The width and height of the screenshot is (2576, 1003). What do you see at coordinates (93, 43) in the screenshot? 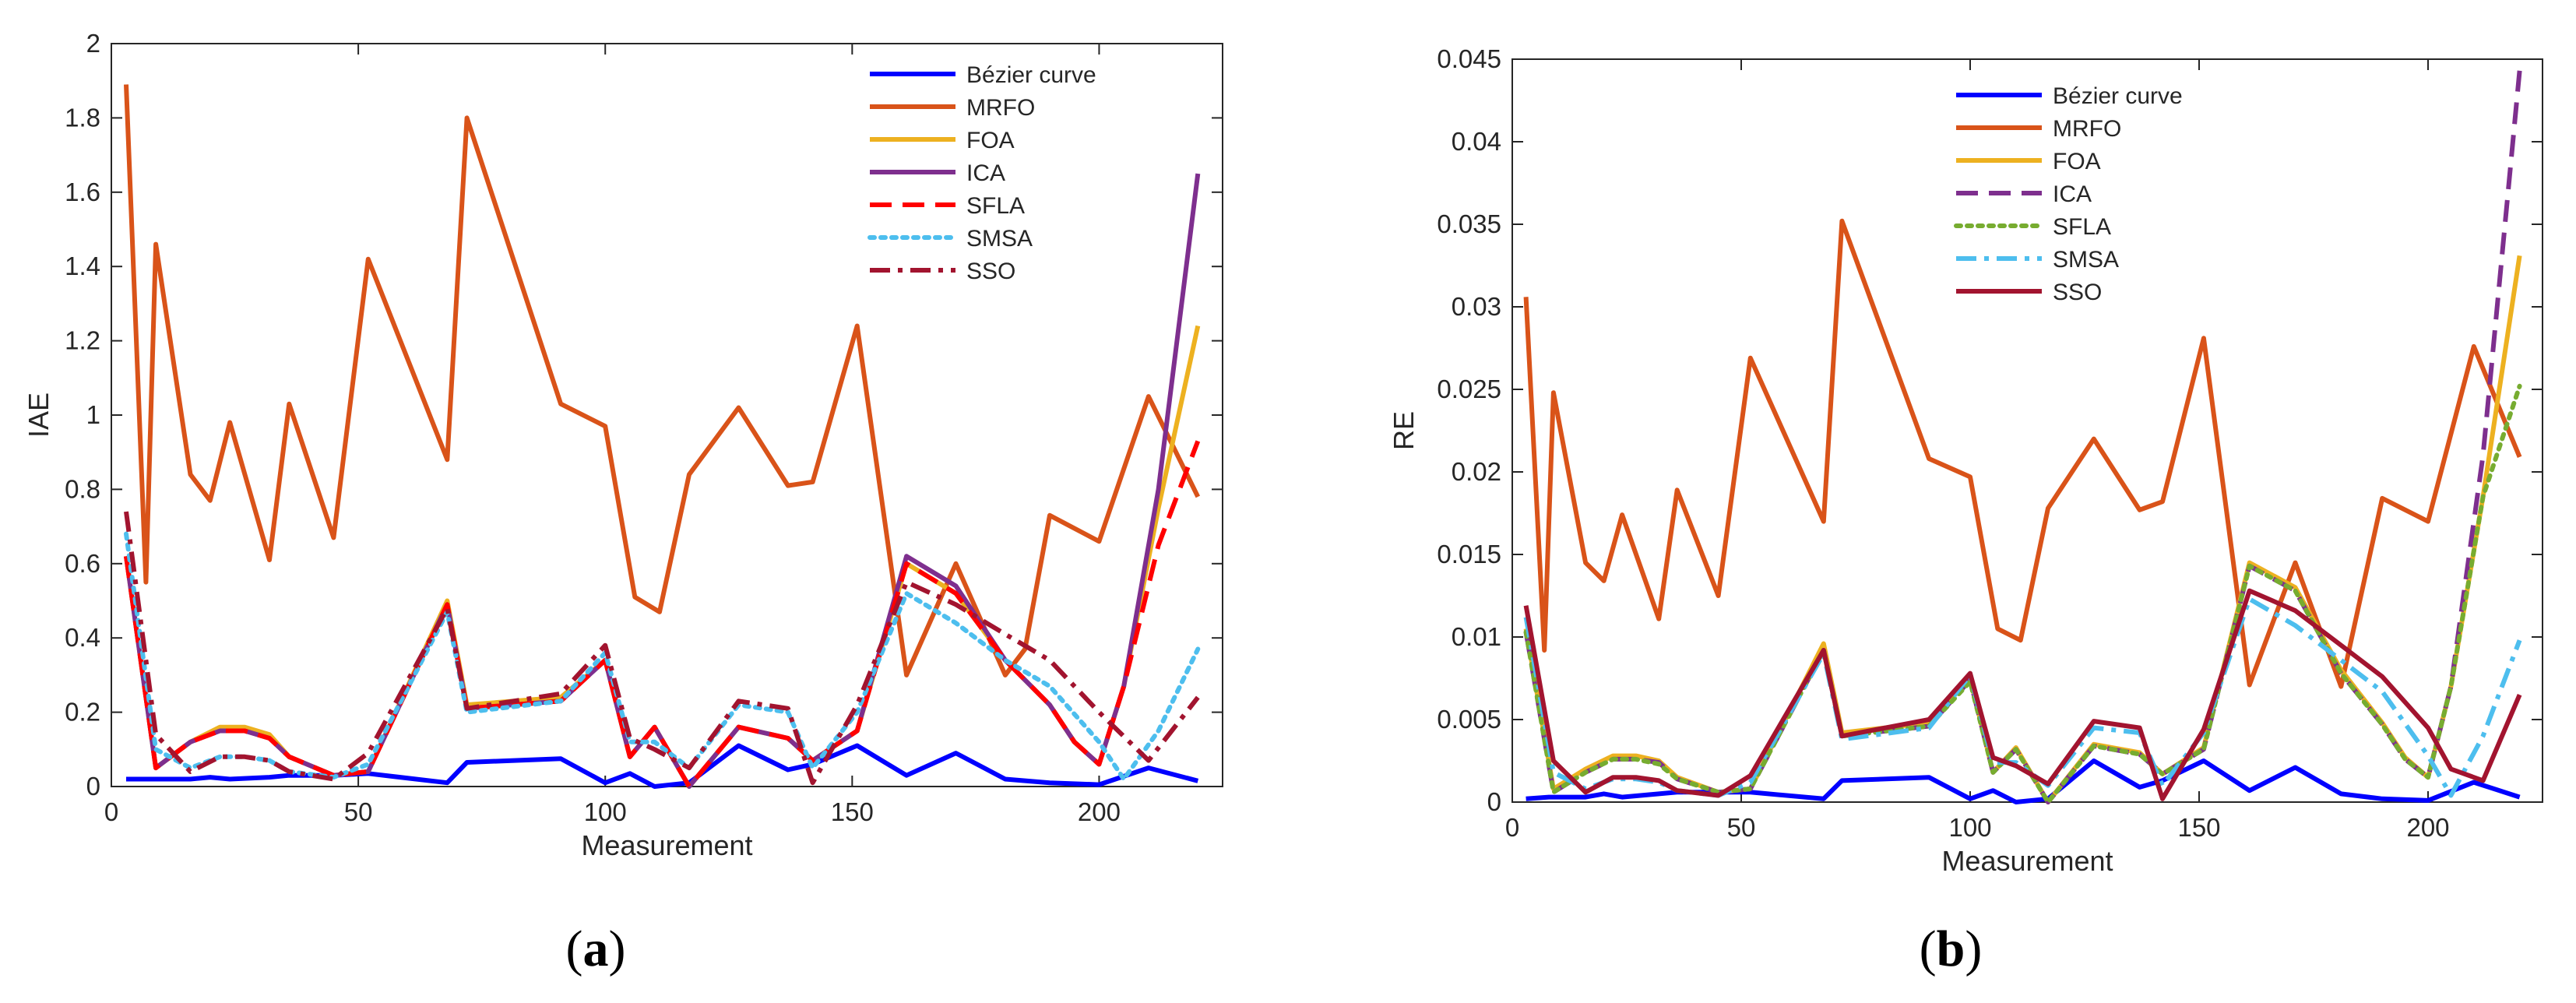
I see `y-tick-label: 2` at bounding box center [93, 43].